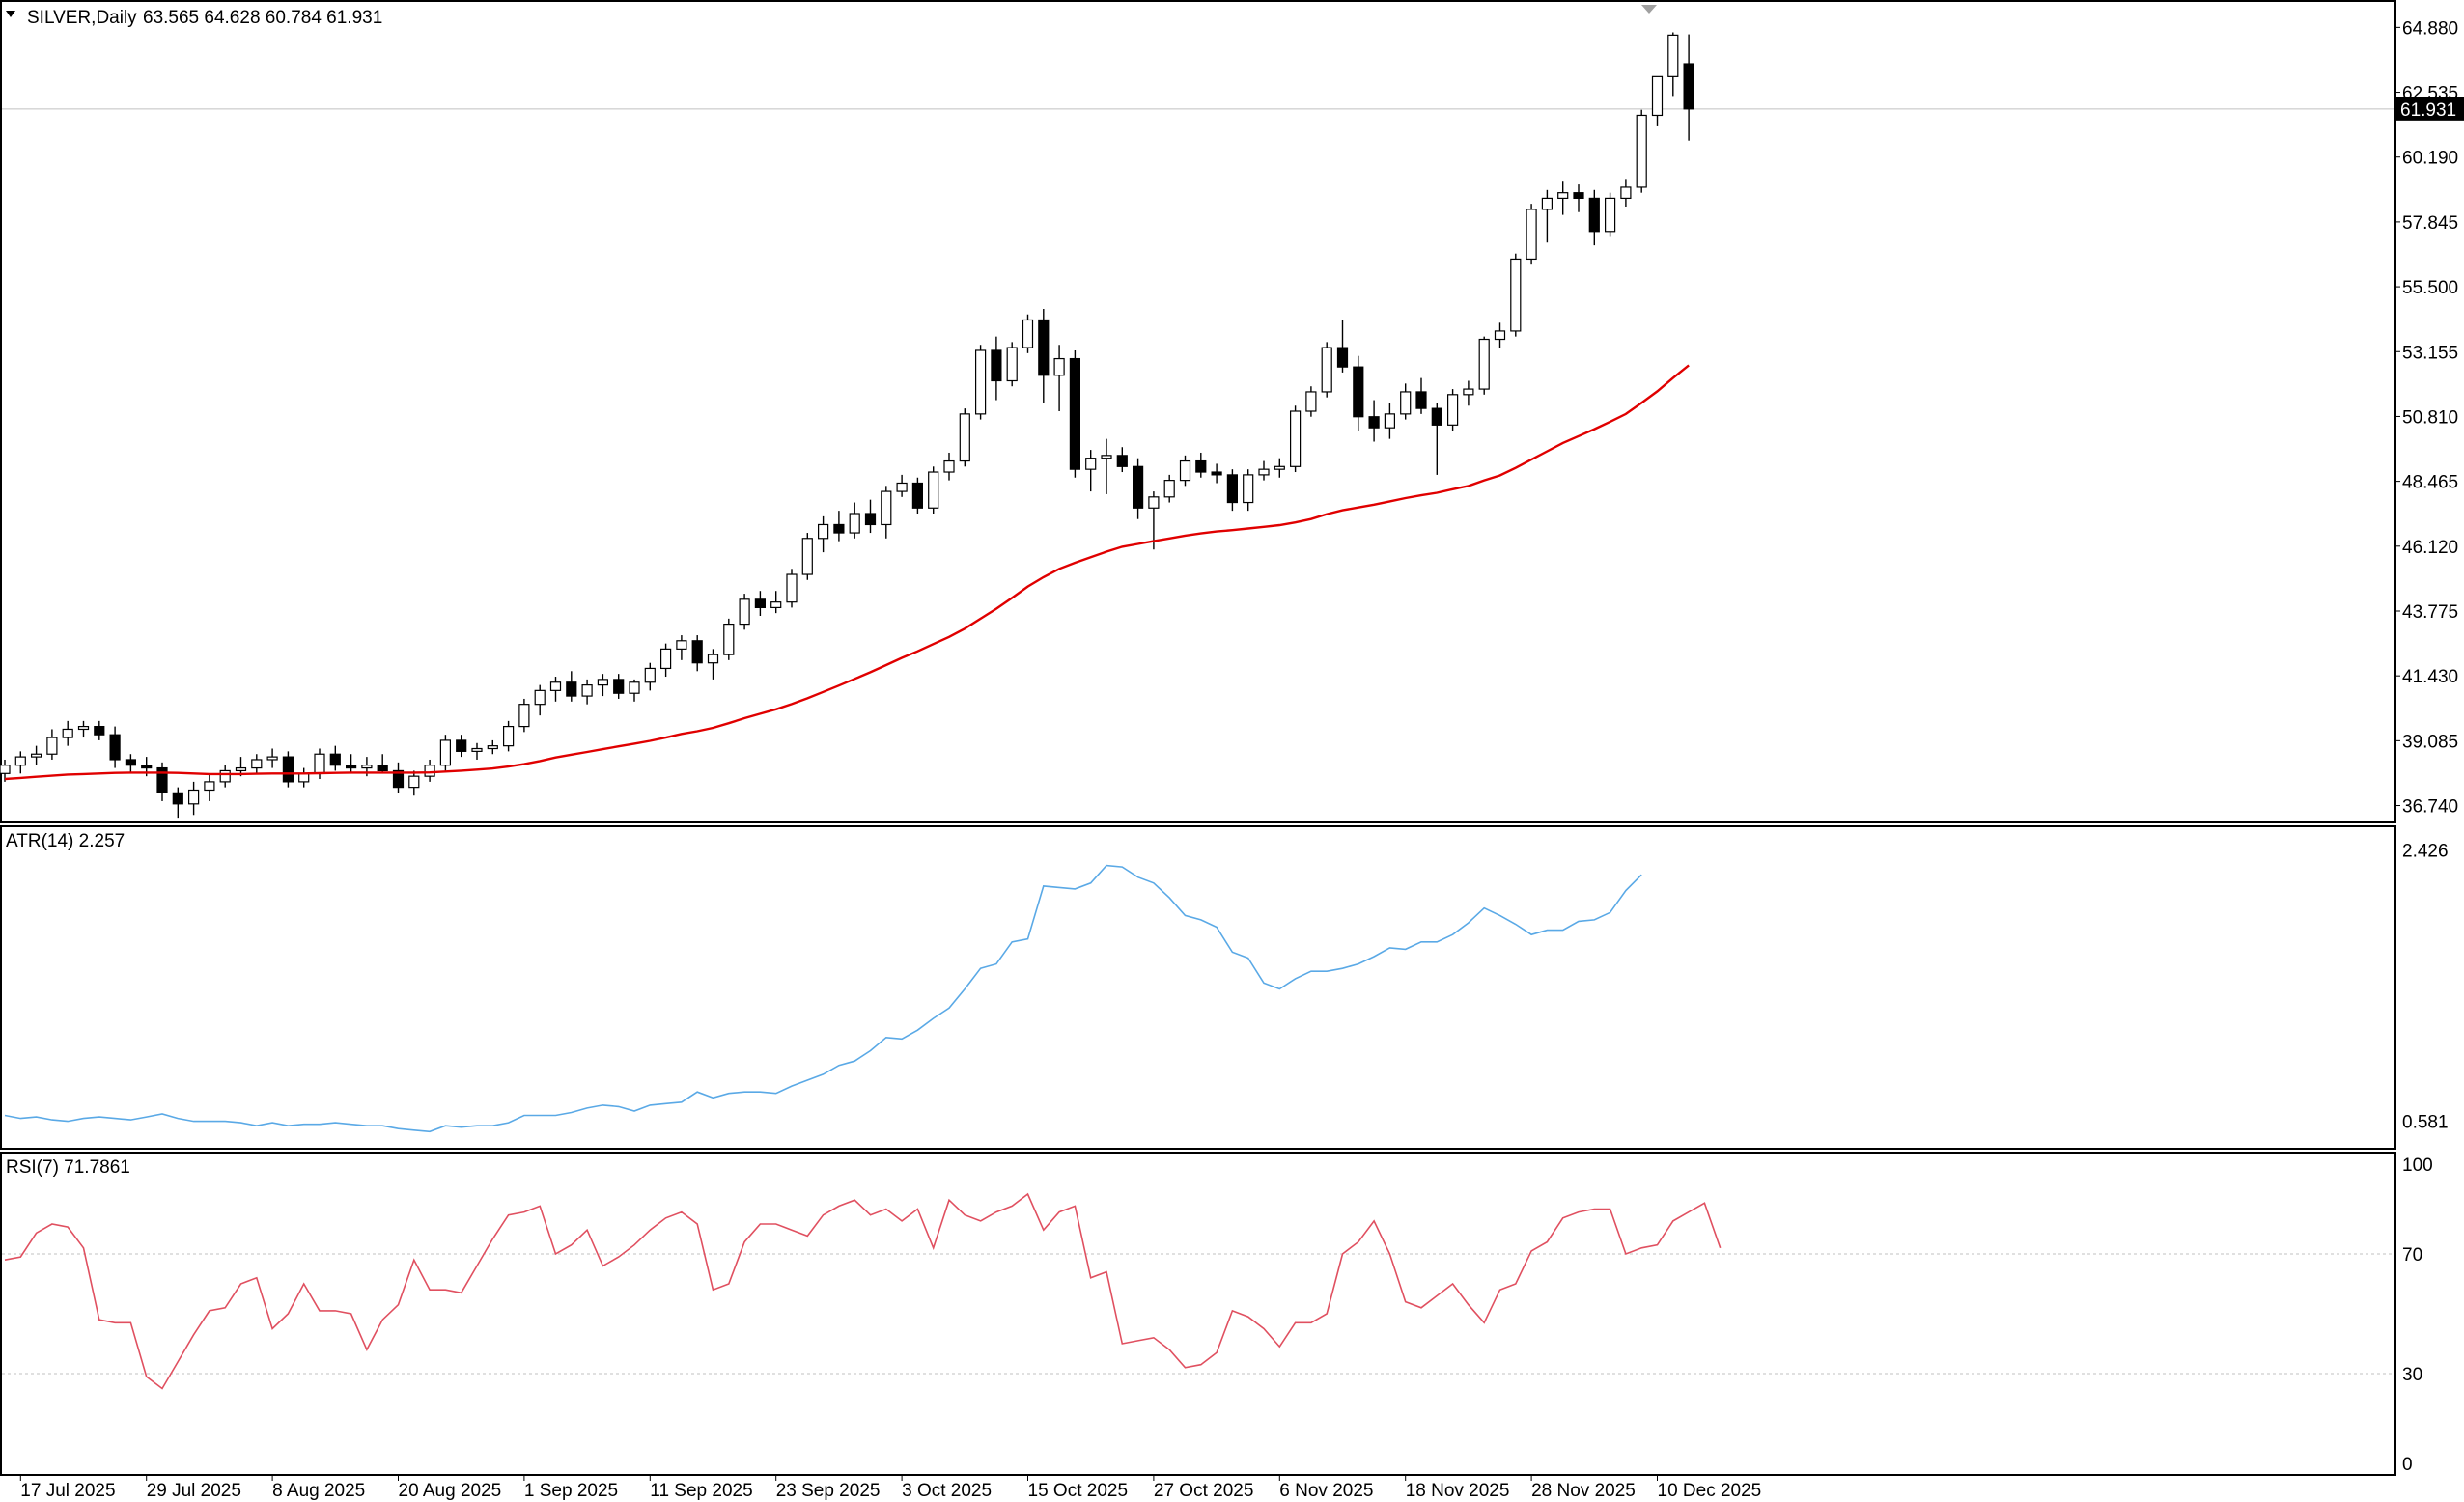 The height and width of the screenshot is (1502, 2464). I want to click on date-tick-label: 28 Nov 2025, so click(1584, 1491).